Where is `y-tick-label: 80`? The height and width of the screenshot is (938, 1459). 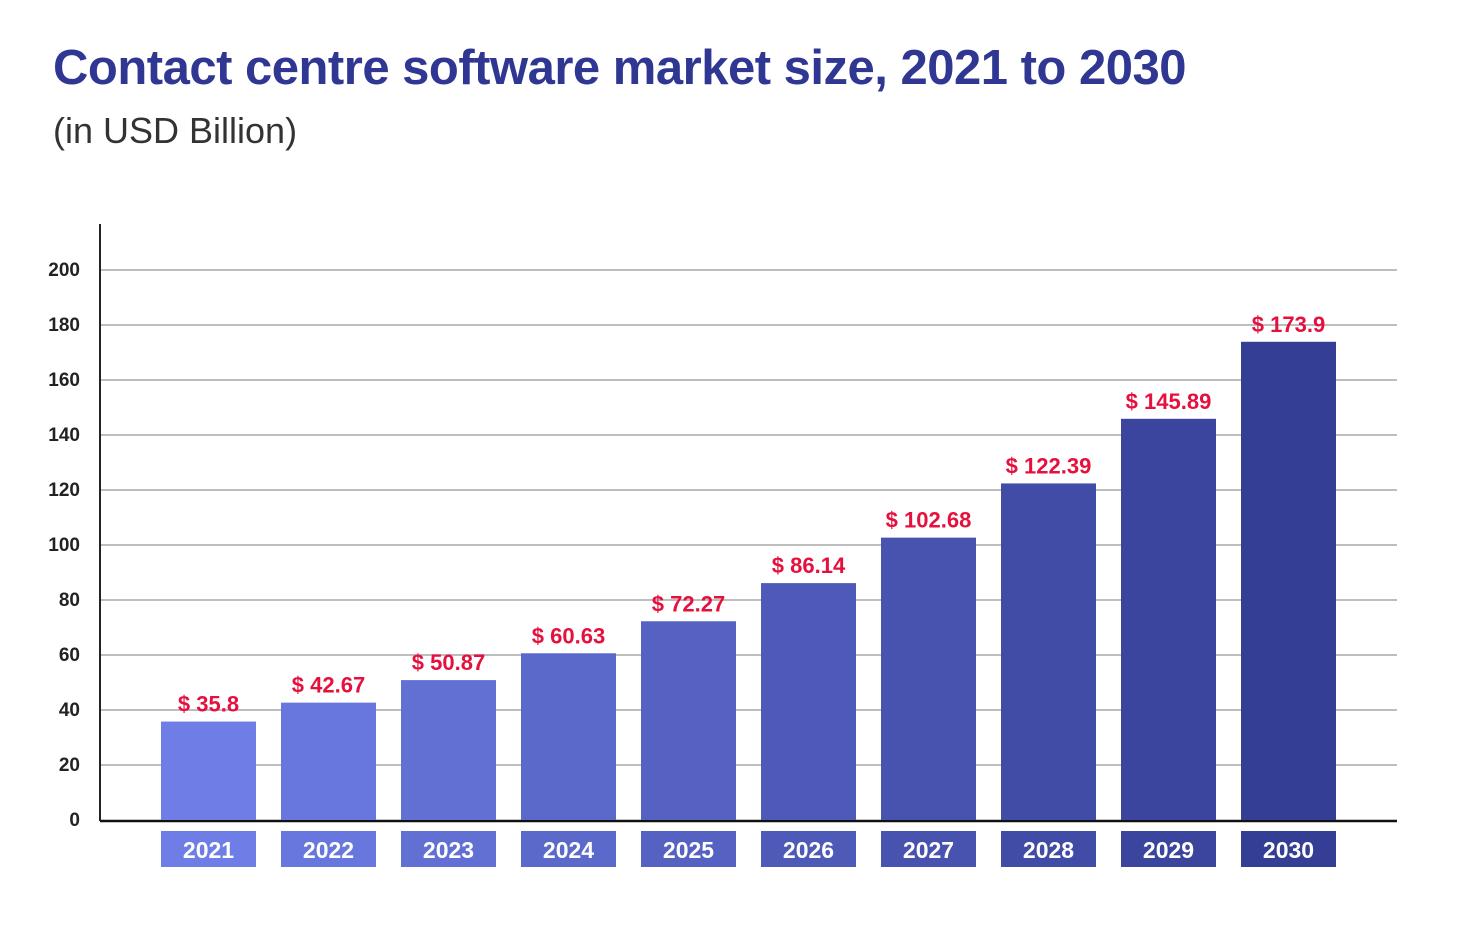
y-tick-label: 80 is located at coordinates (69, 600).